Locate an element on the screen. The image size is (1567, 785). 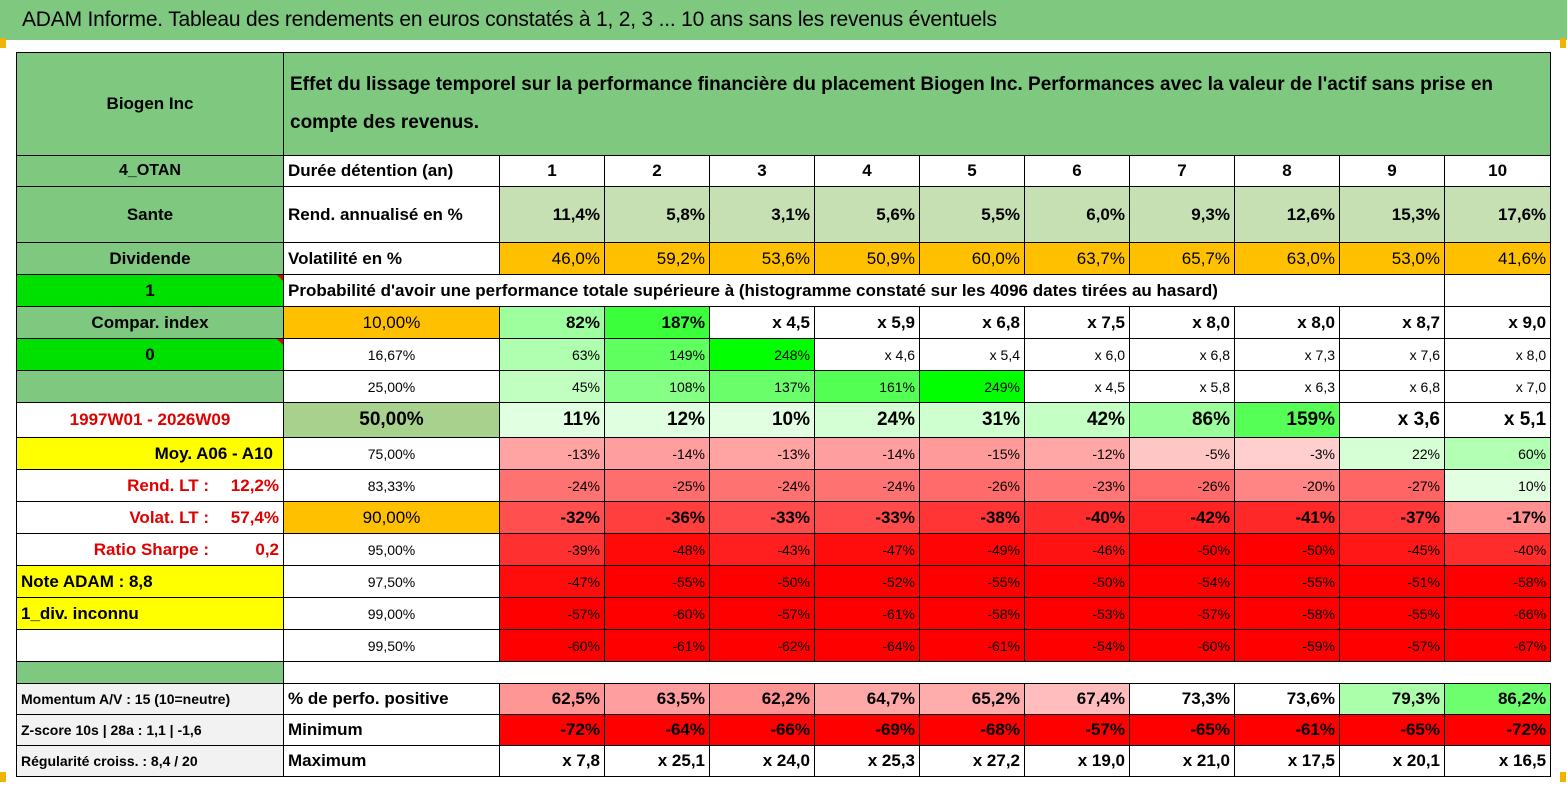
compar-index-label: Compar. index is located at coordinates (150, 322).